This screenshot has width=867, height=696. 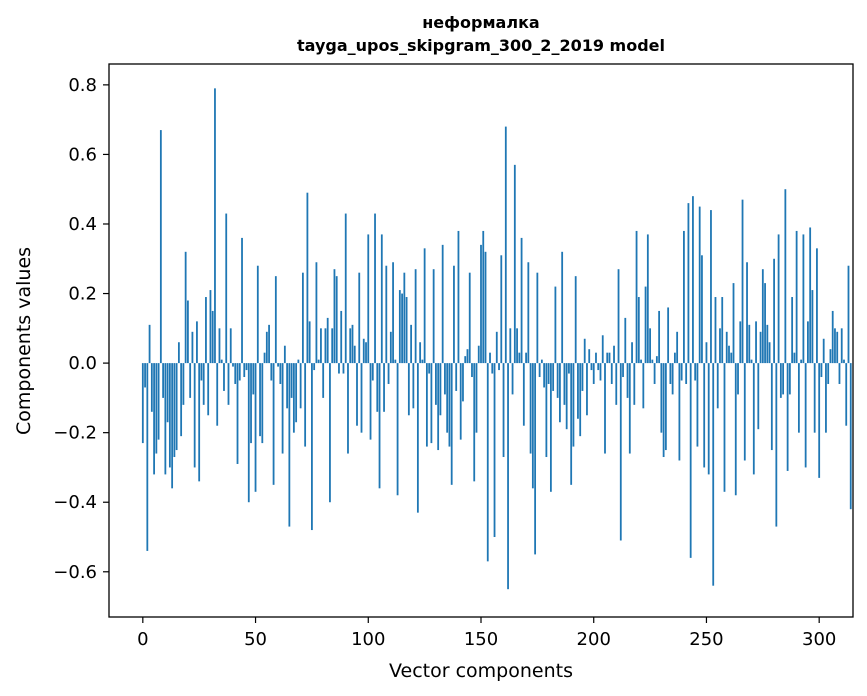 What do you see at coordinates (82, 363) in the screenshot?
I see `y-tick-label: 0.0` at bounding box center [82, 363].